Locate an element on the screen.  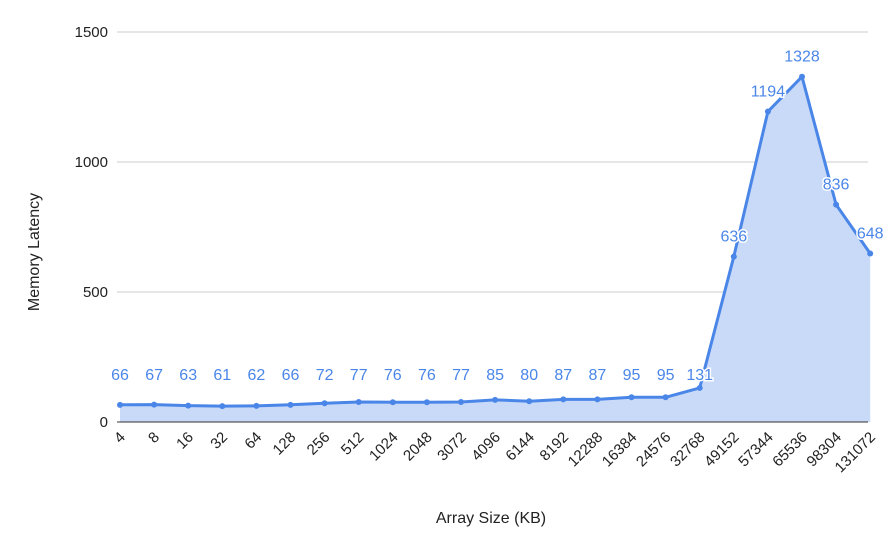
data-label-57344: 1194 is located at coordinates (768, 92).